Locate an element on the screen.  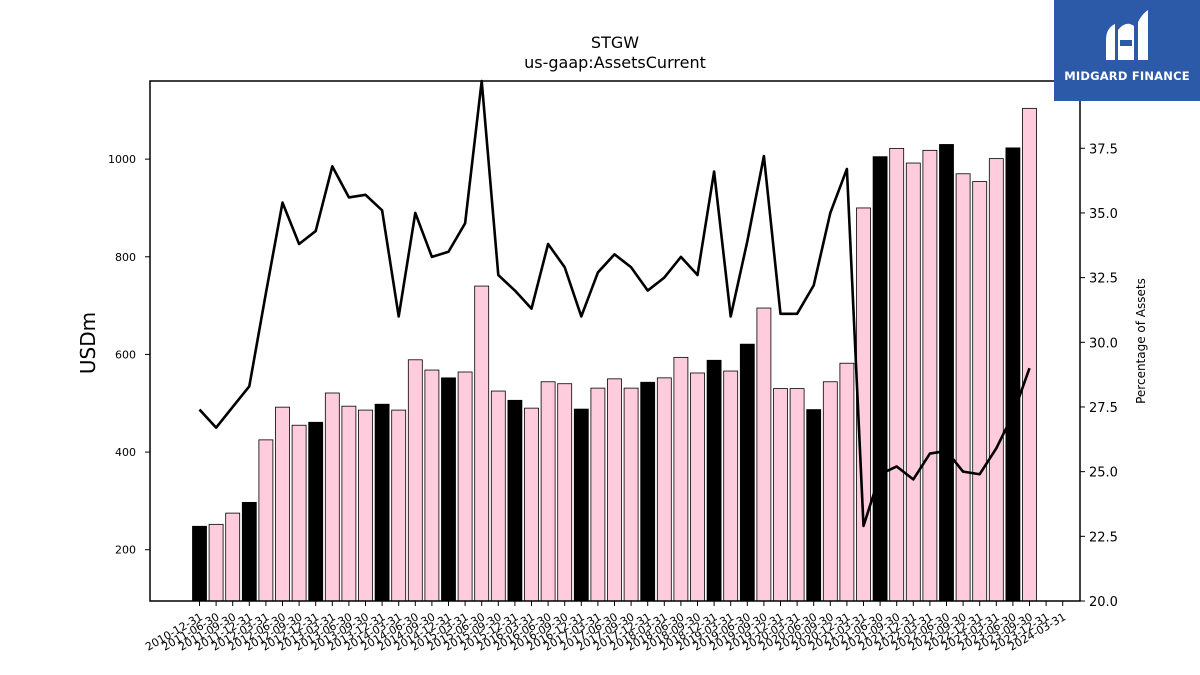
chart-subtitle: us-gaap:AssetsCurrent is located at coordinates (615, 62).